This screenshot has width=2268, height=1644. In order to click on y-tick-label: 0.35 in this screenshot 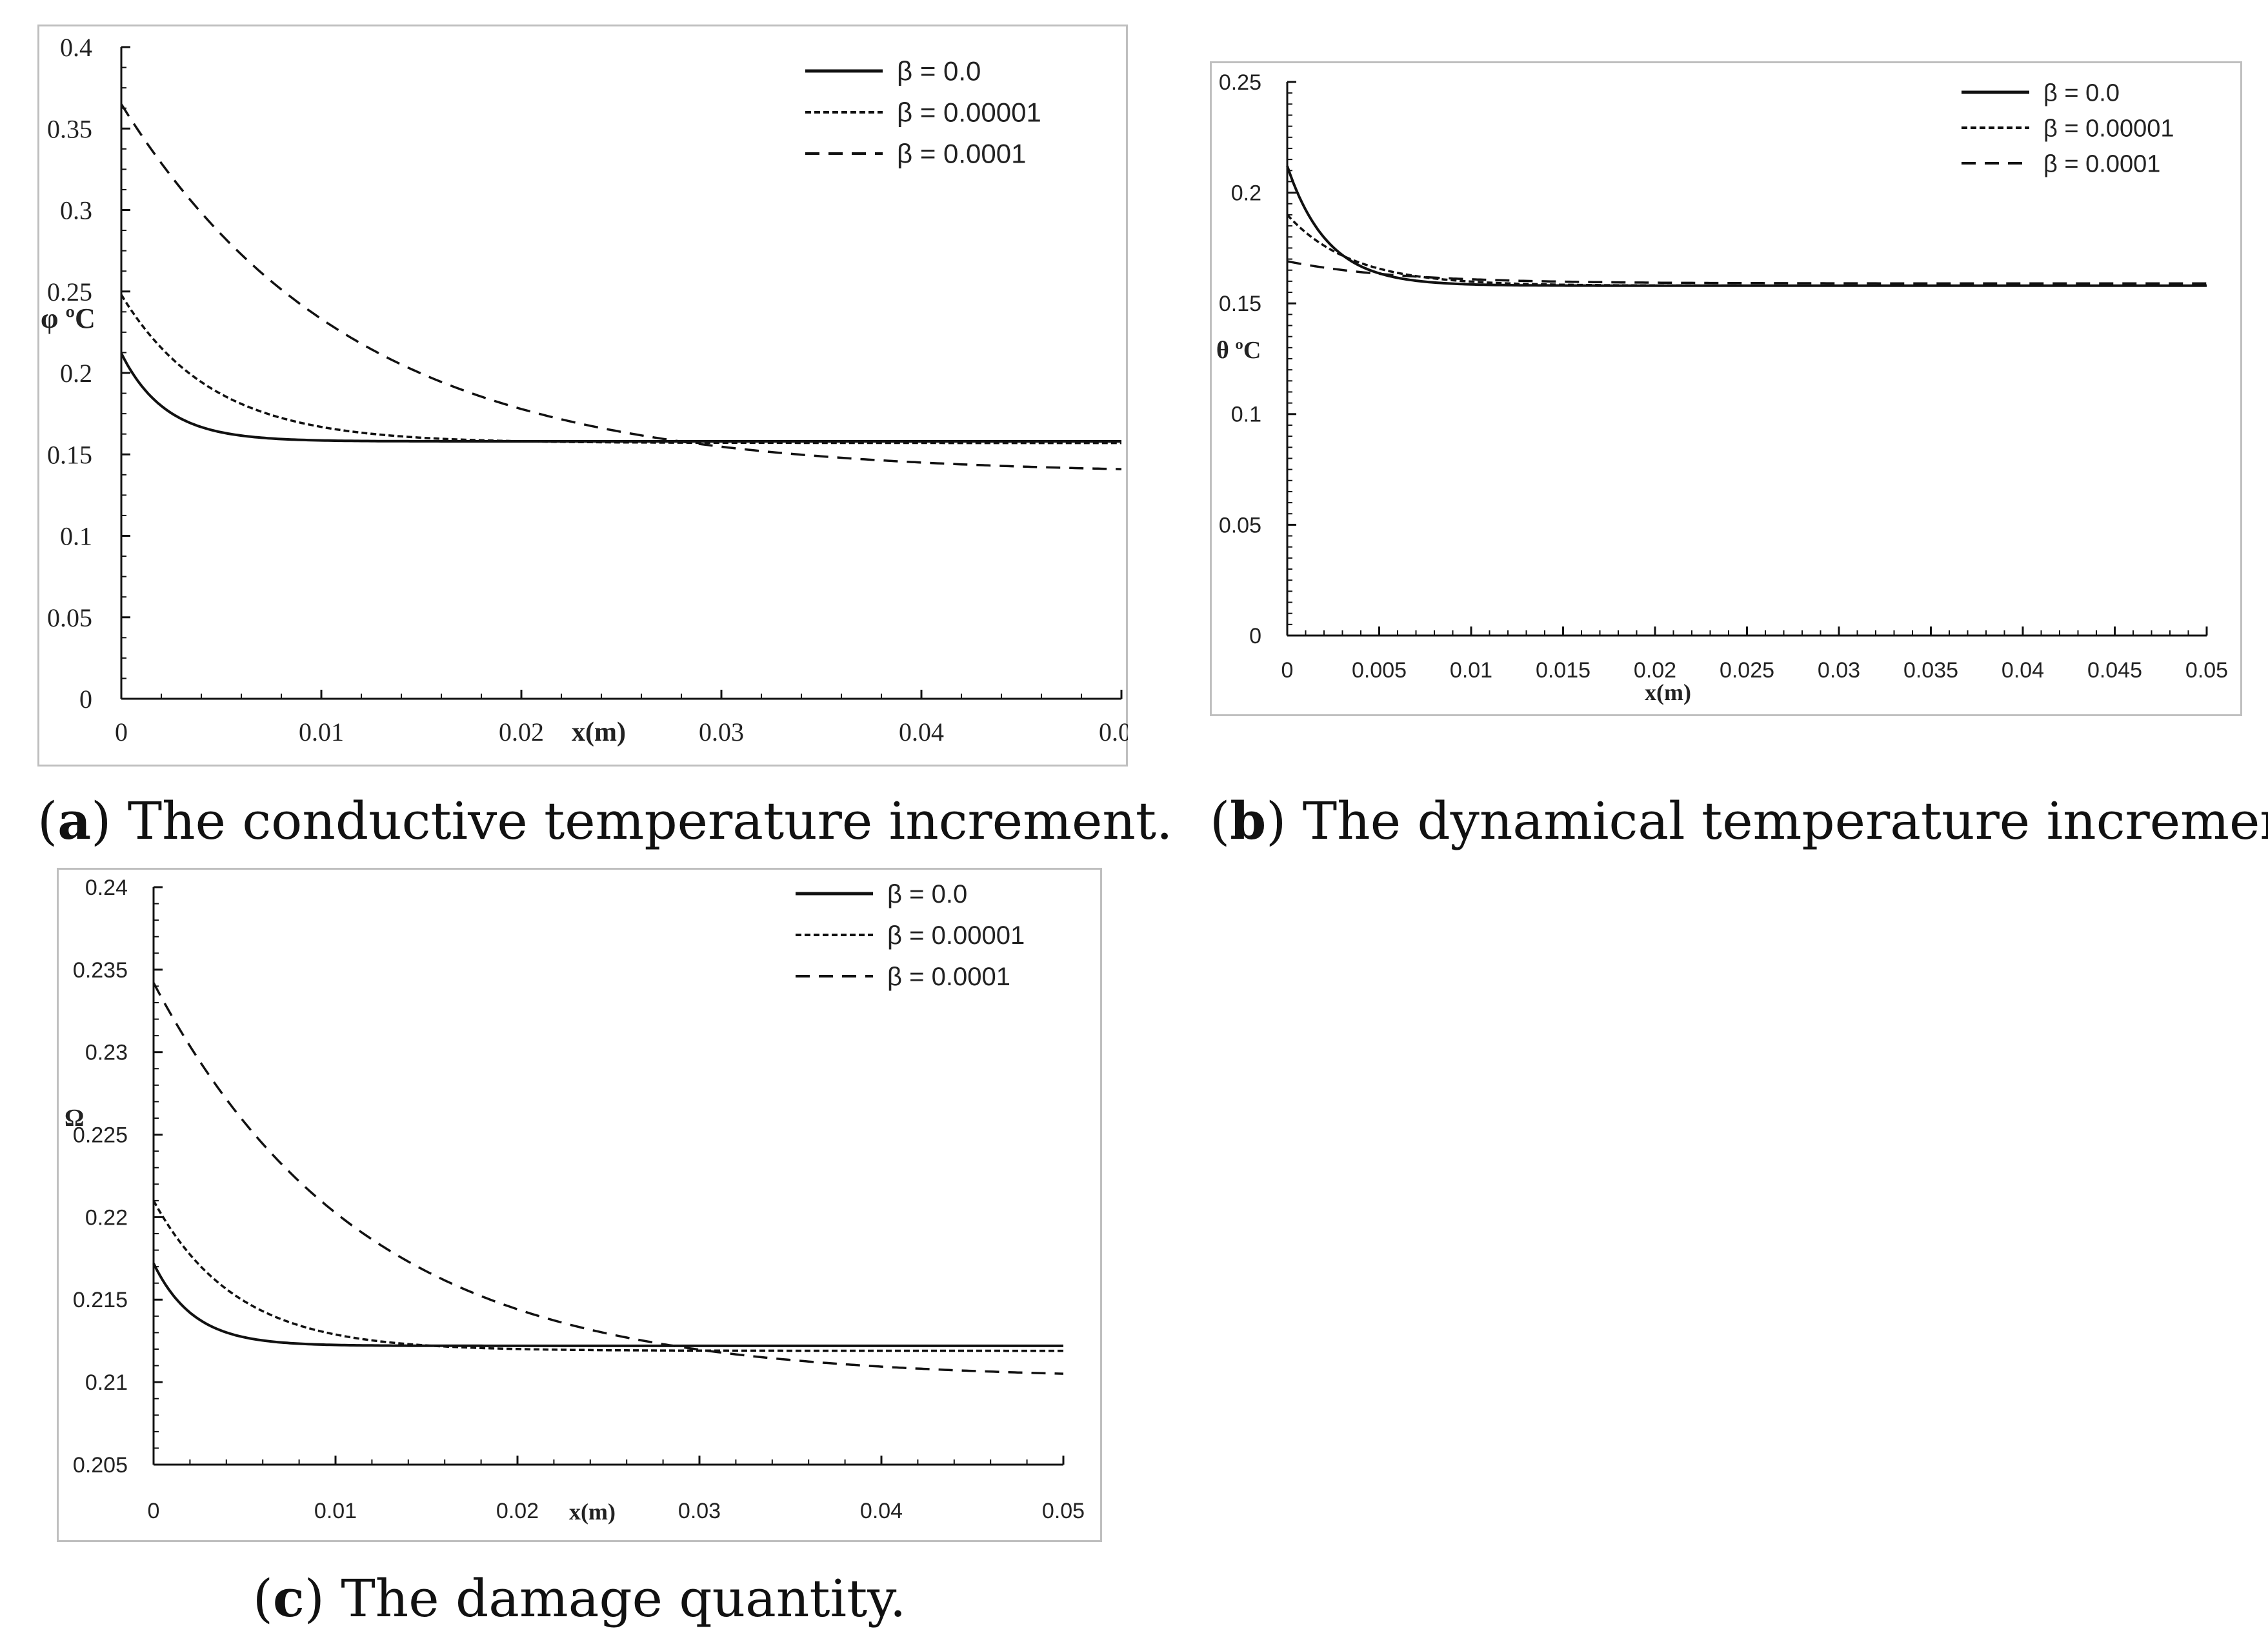, I will do `click(69, 128)`.